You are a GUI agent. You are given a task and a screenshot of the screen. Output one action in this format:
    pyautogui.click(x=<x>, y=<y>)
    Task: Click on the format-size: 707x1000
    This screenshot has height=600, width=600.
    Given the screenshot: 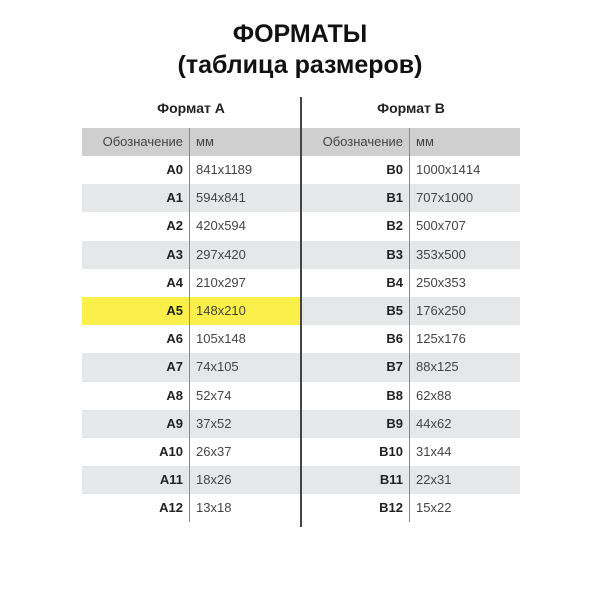 What is the action you would take?
    pyautogui.click(x=445, y=198)
    